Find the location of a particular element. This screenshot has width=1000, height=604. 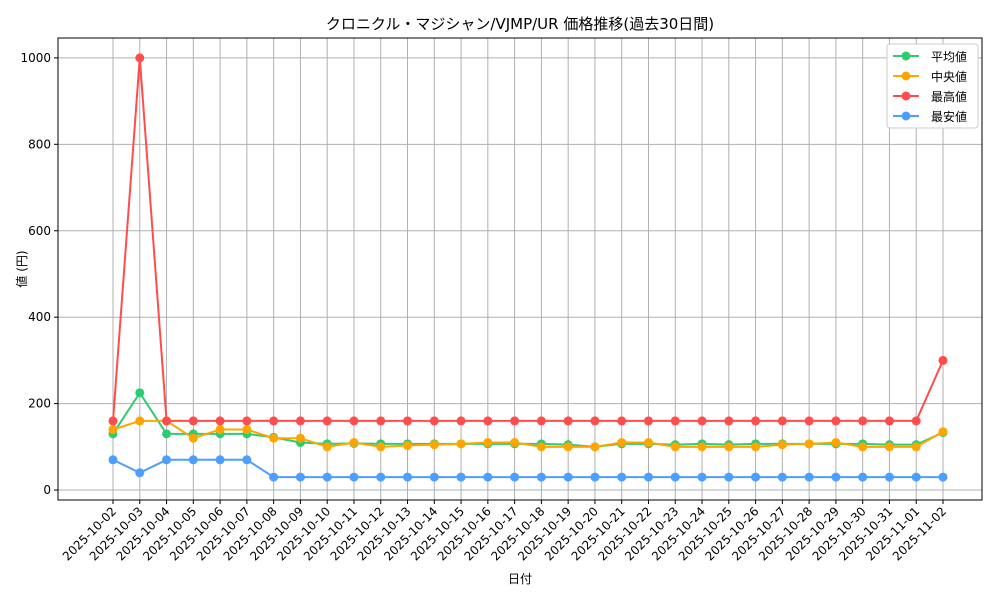

y-tick-label: 0 is located at coordinates (47, 490).